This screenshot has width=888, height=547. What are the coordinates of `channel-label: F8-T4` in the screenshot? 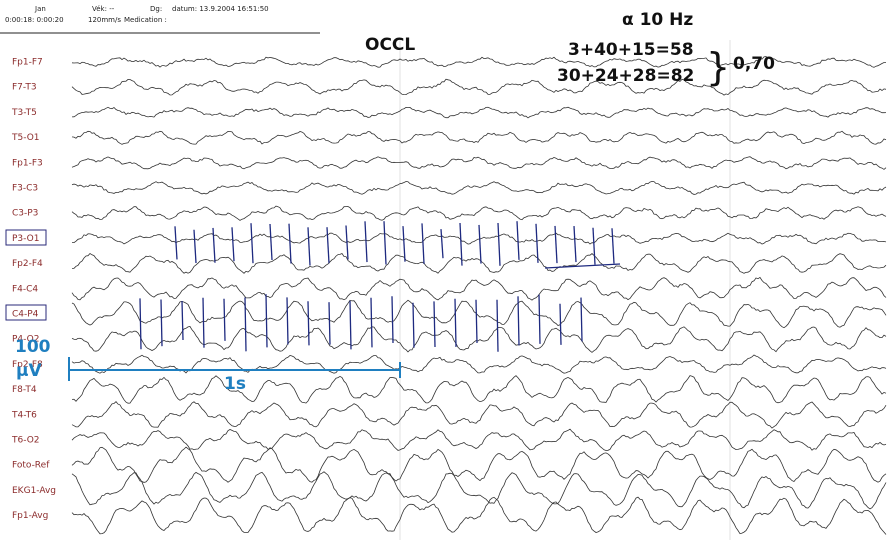 It's located at (24, 390).